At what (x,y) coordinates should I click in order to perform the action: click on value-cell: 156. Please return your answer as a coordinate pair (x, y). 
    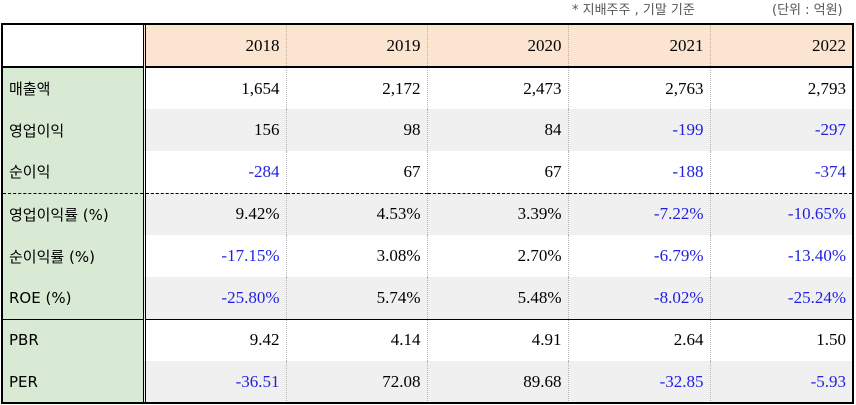
    Looking at the image, I should click on (215, 130).